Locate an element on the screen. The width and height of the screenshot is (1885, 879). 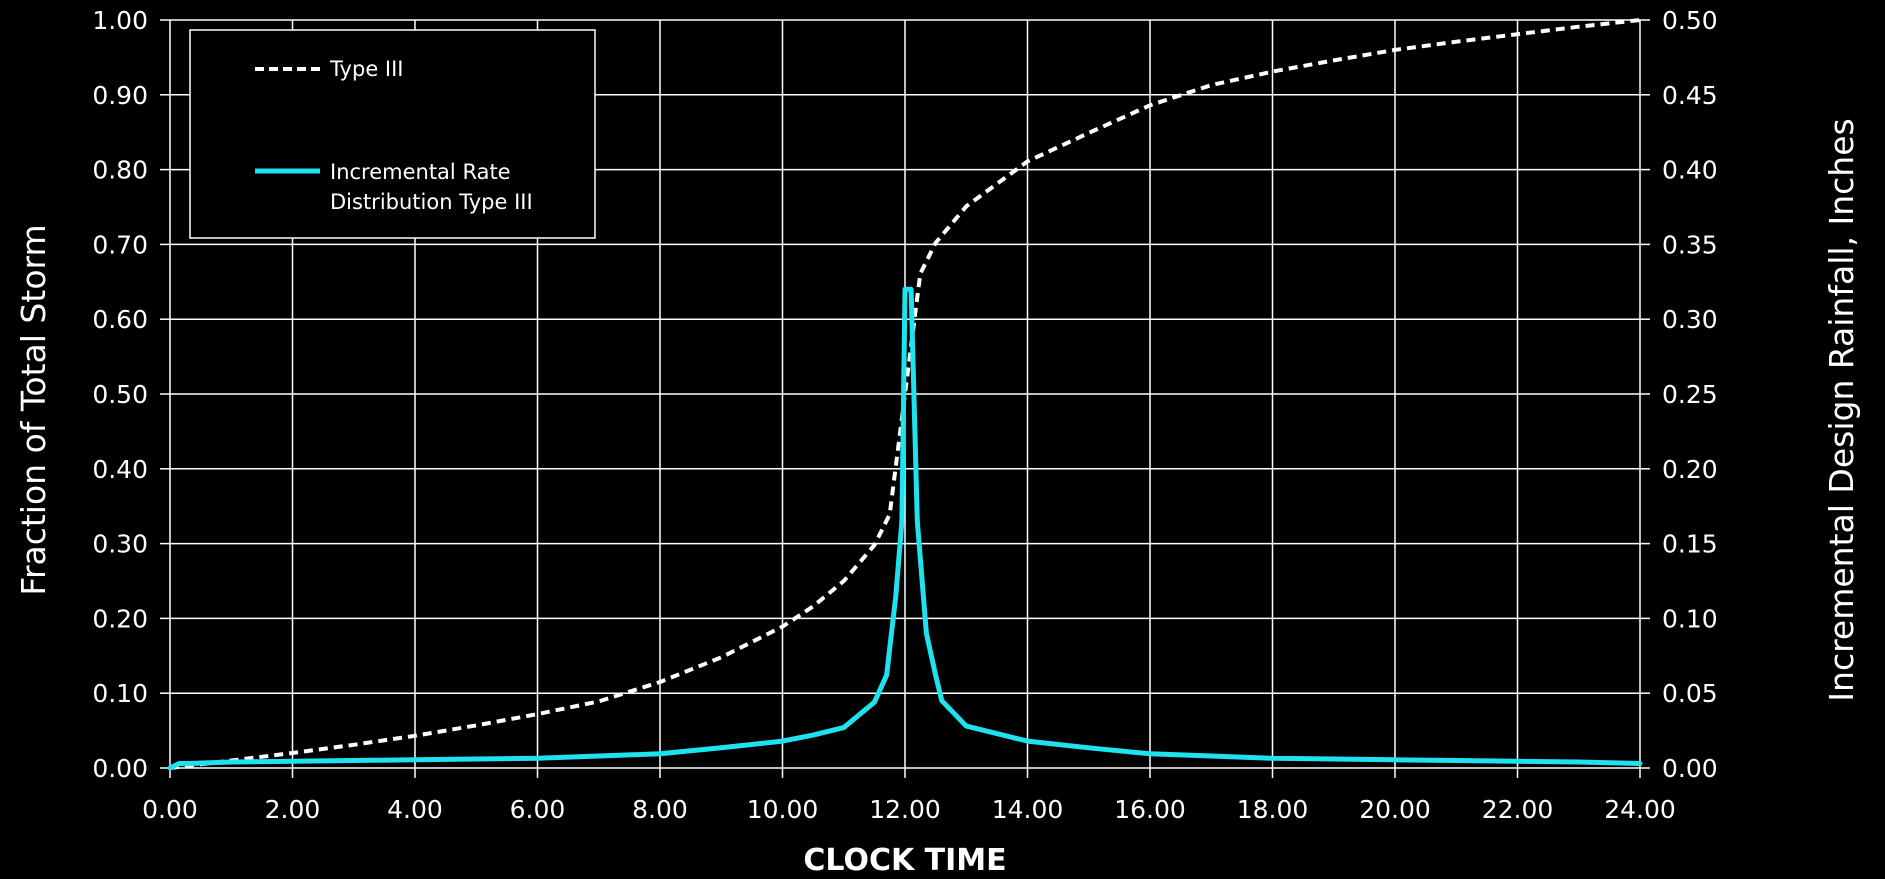
y-tick-label-right: 0.35 is located at coordinates (1690, 244).